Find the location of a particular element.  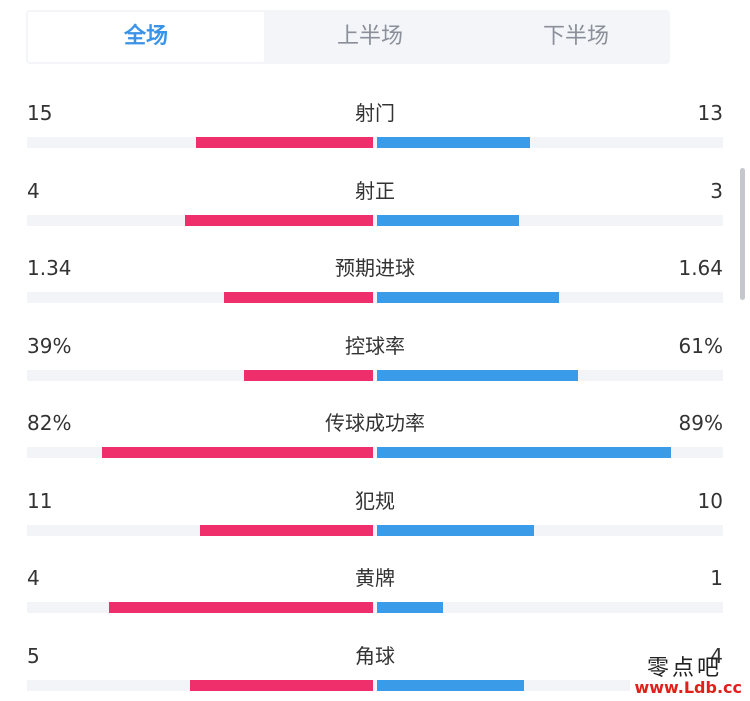

away-value: 61% is located at coordinates (700, 345).